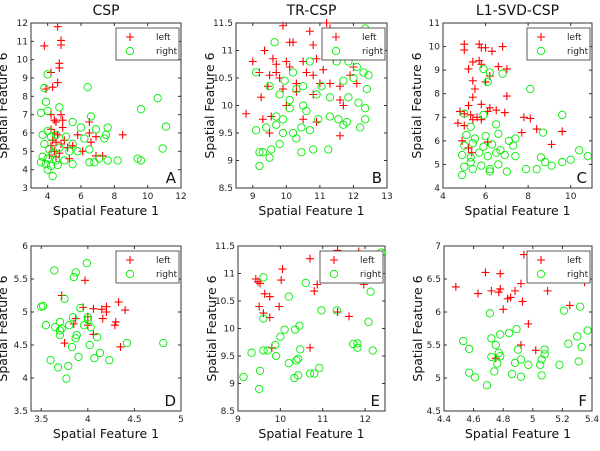 The image size is (600, 451). What do you see at coordinates (21, 412) in the screenshot?
I see `y-tick-label: 3.5` at bounding box center [21, 412].